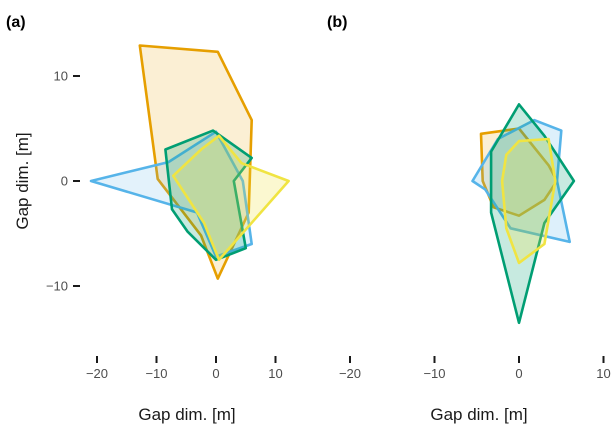 The image size is (614, 429). What do you see at coordinates (61, 76) in the screenshot?
I see `panel-a-y-tick-label: 10` at bounding box center [61, 76].